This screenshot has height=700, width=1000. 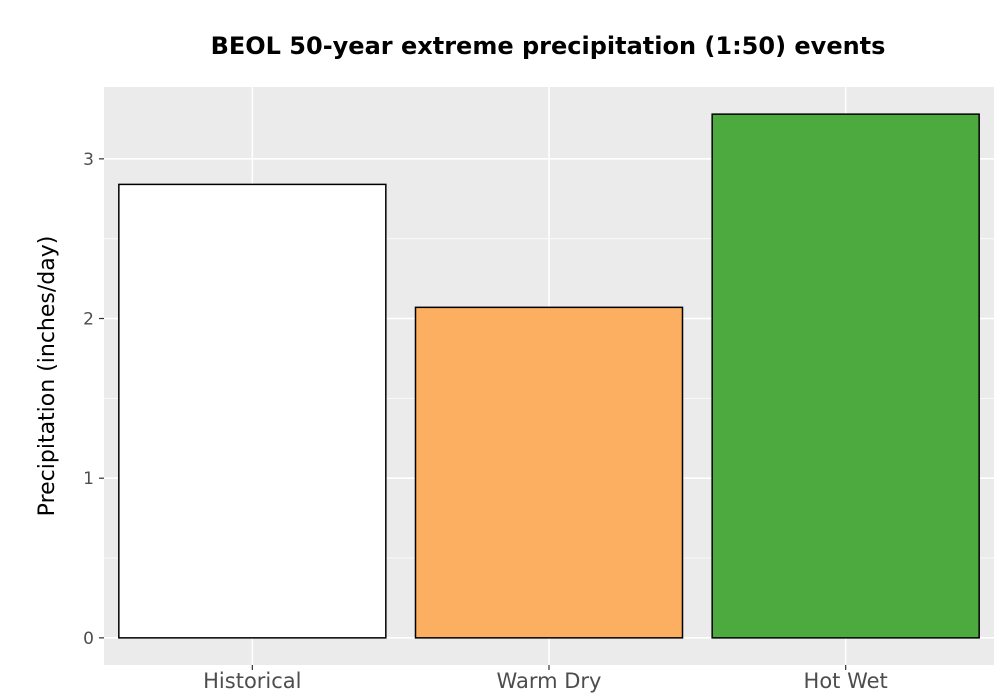 I want to click on bar-warm-dry, so click(x=549, y=472).